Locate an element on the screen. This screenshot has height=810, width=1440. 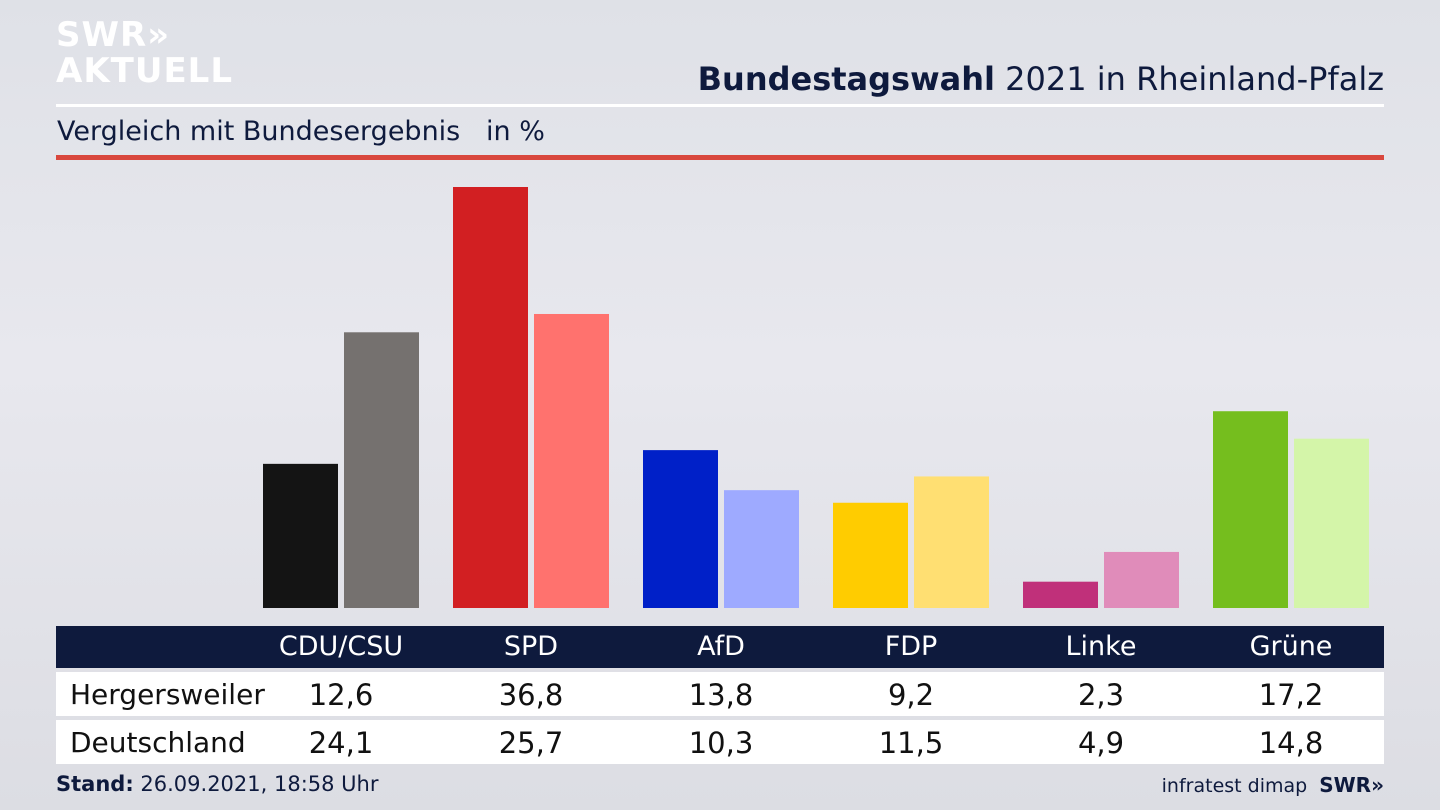
timestamp-label: Stand: is located at coordinates (95, 784).